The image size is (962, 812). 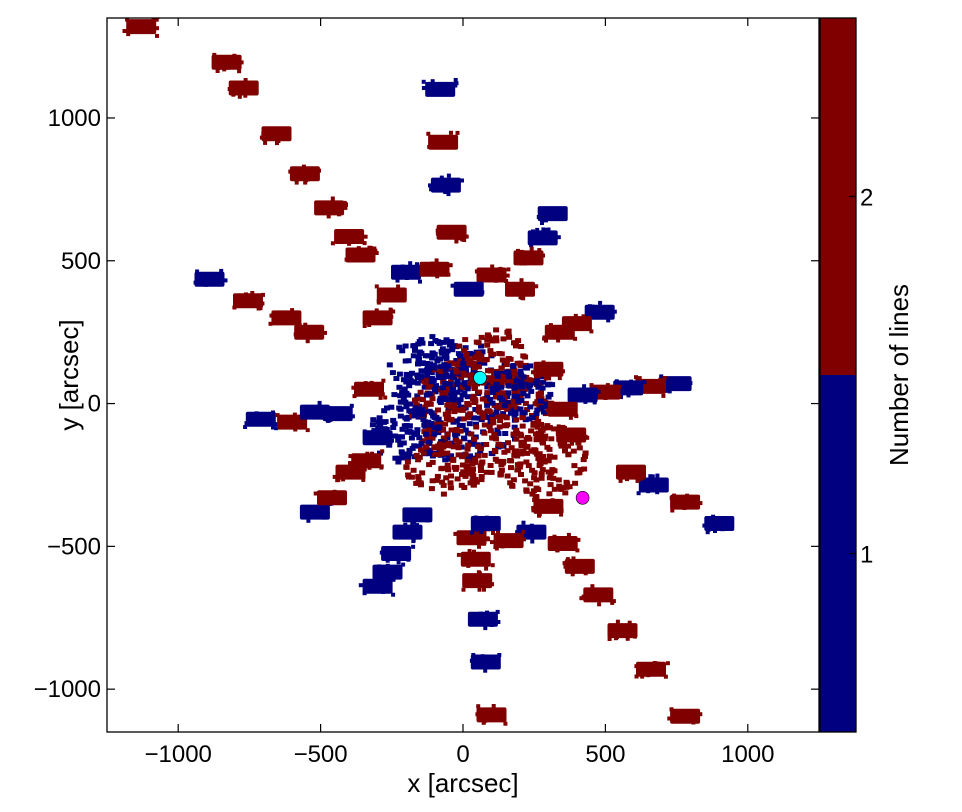 I want to click on colorbar: 12, so click(x=846, y=375).